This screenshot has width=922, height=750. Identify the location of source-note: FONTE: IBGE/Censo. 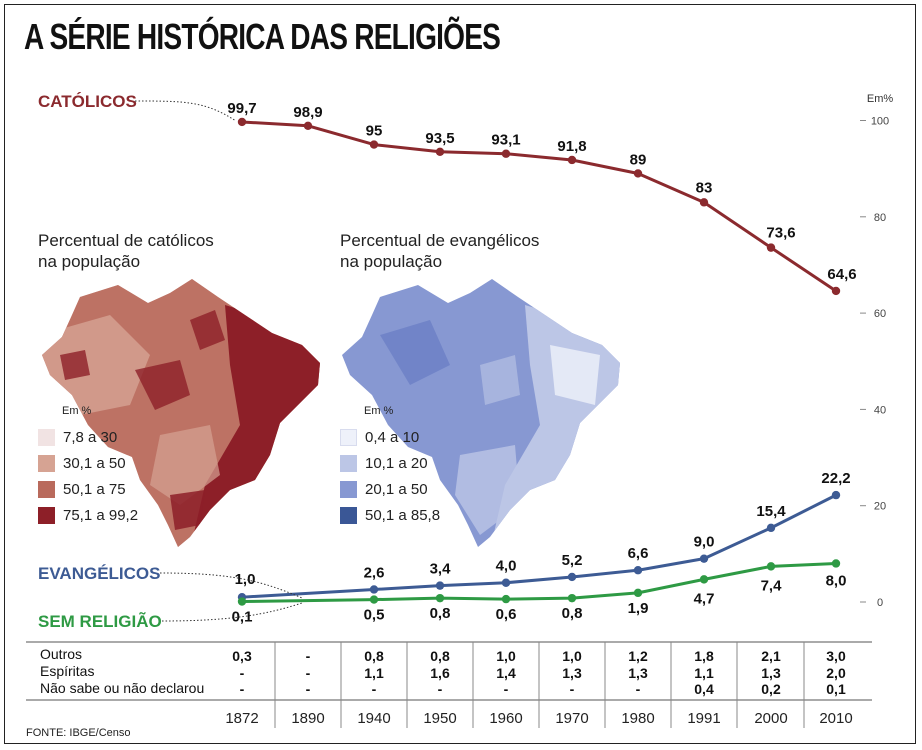
(78, 733).